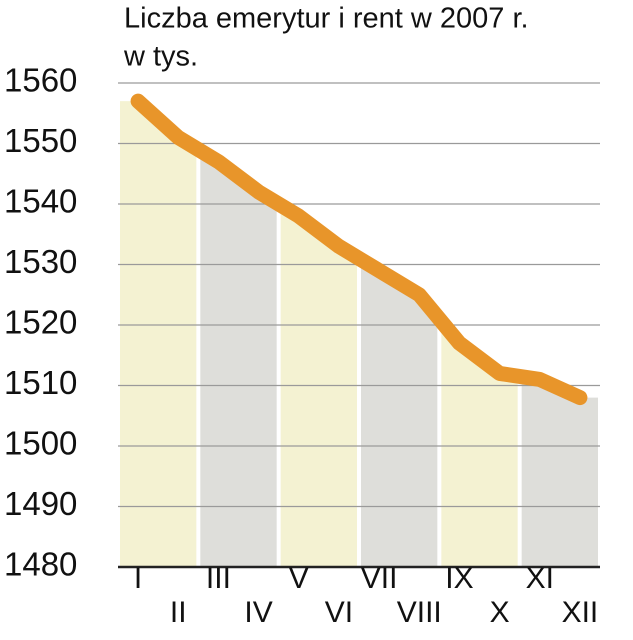 This screenshot has width=633, height=640. Describe the element at coordinates (40, 140) in the screenshot. I see `y-tick-label: 1550` at that location.